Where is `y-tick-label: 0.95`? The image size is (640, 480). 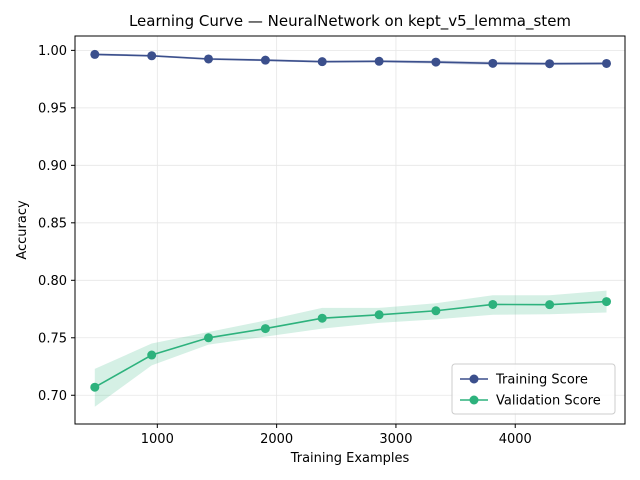 y-tick-label: 0.95 is located at coordinates (52, 108).